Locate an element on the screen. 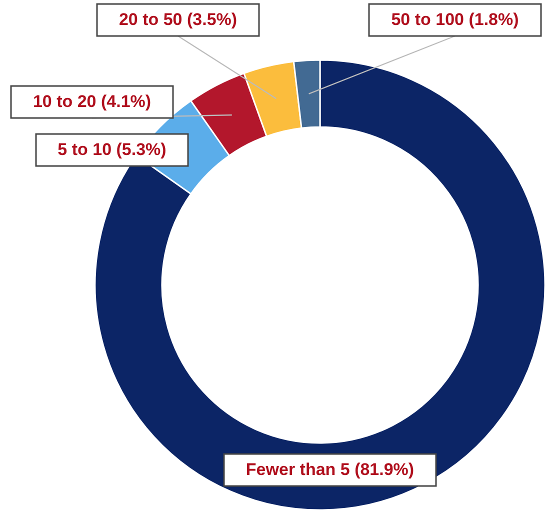 The width and height of the screenshot is (546, 516). slice-label: 20 to 50 (3.5%) is located at coordinates (178, 19).